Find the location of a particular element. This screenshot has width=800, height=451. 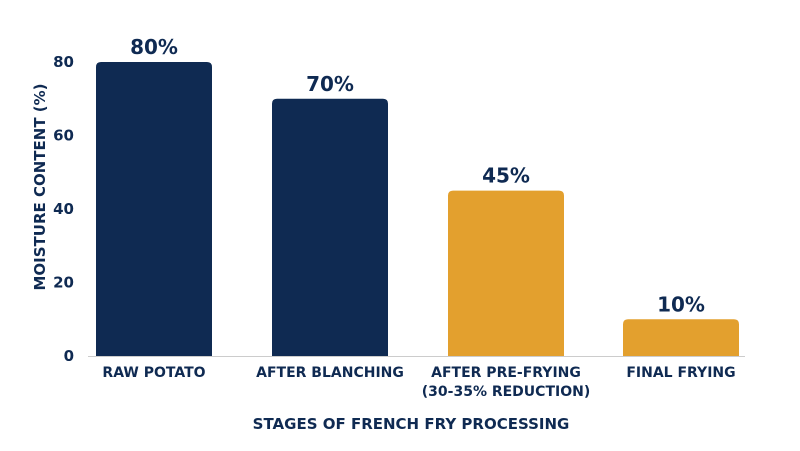

data-label: 80% is located at coordinates (154, 47).